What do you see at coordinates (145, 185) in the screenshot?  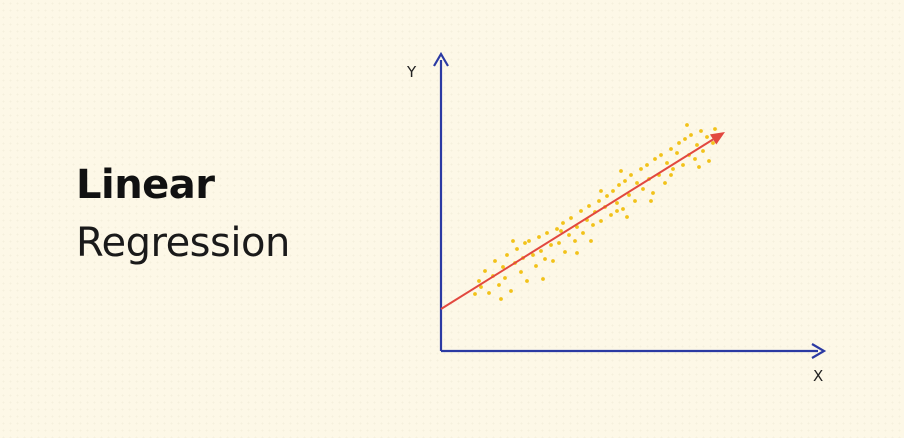 I see `title-bold-word: Linear` at bounding box center [145, 185].